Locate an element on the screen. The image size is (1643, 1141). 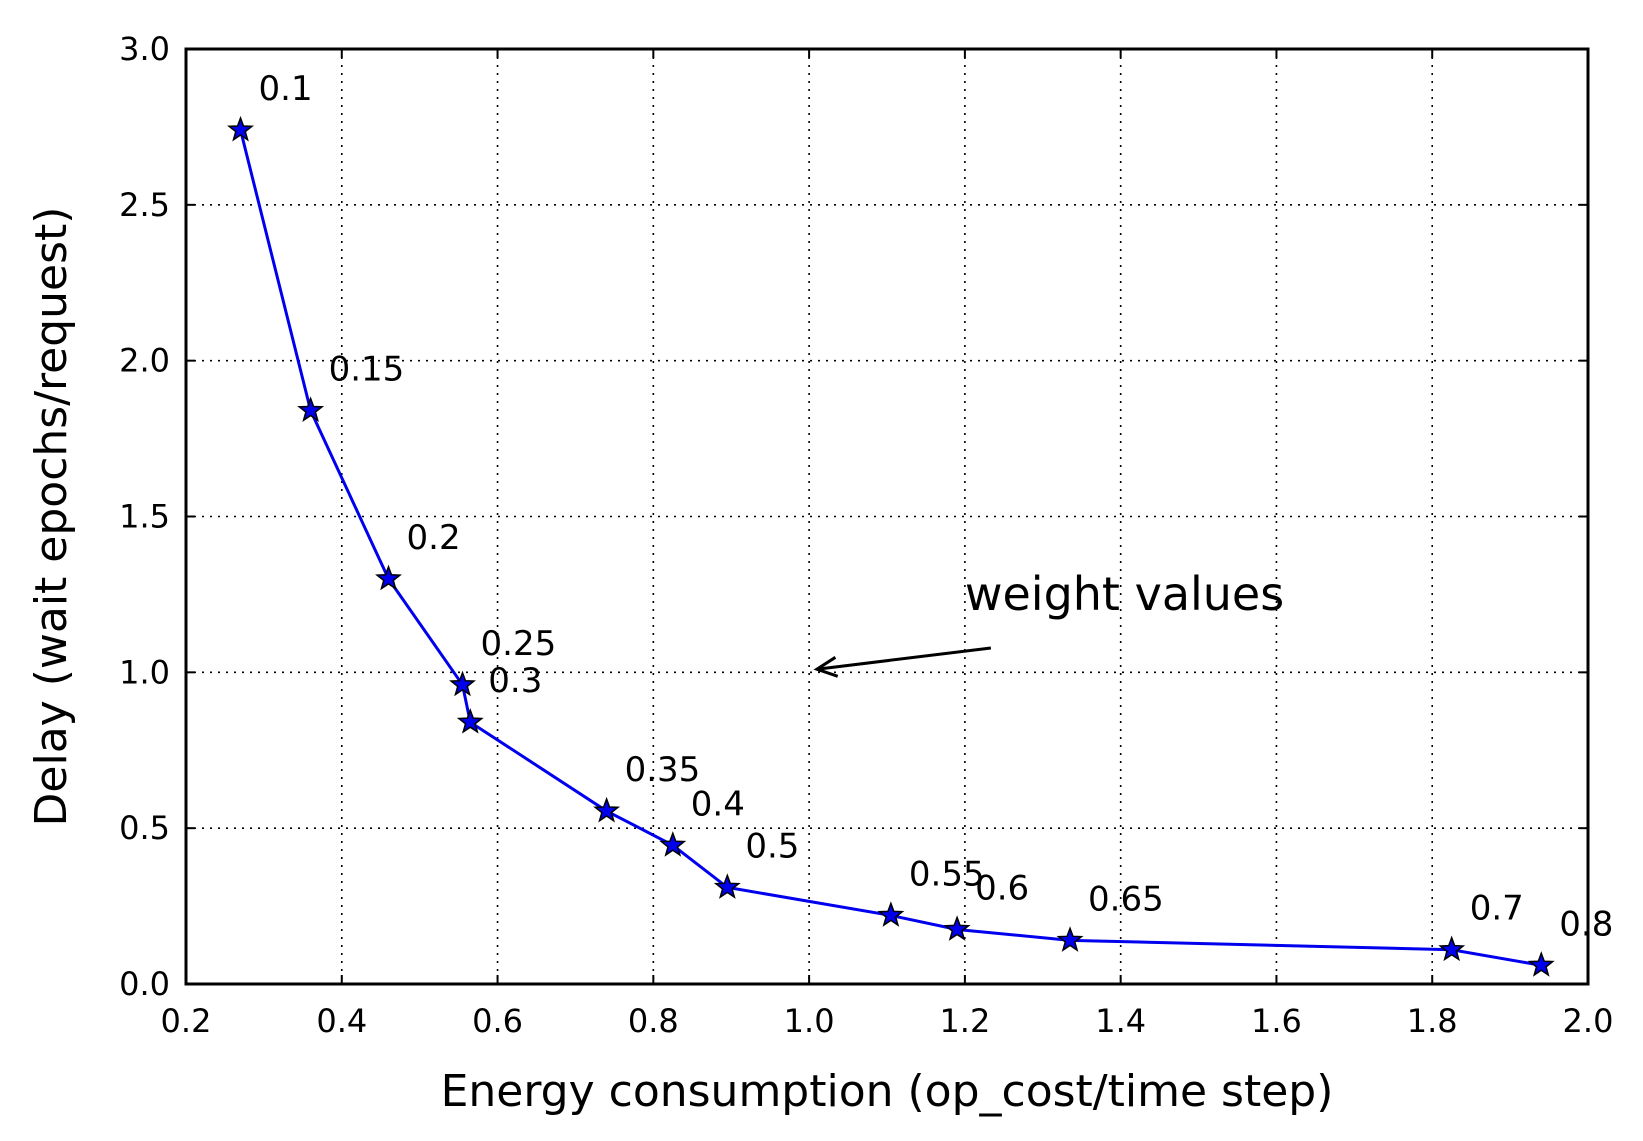
data-point-label: 0.8 is located at coordinates (1586, 924).